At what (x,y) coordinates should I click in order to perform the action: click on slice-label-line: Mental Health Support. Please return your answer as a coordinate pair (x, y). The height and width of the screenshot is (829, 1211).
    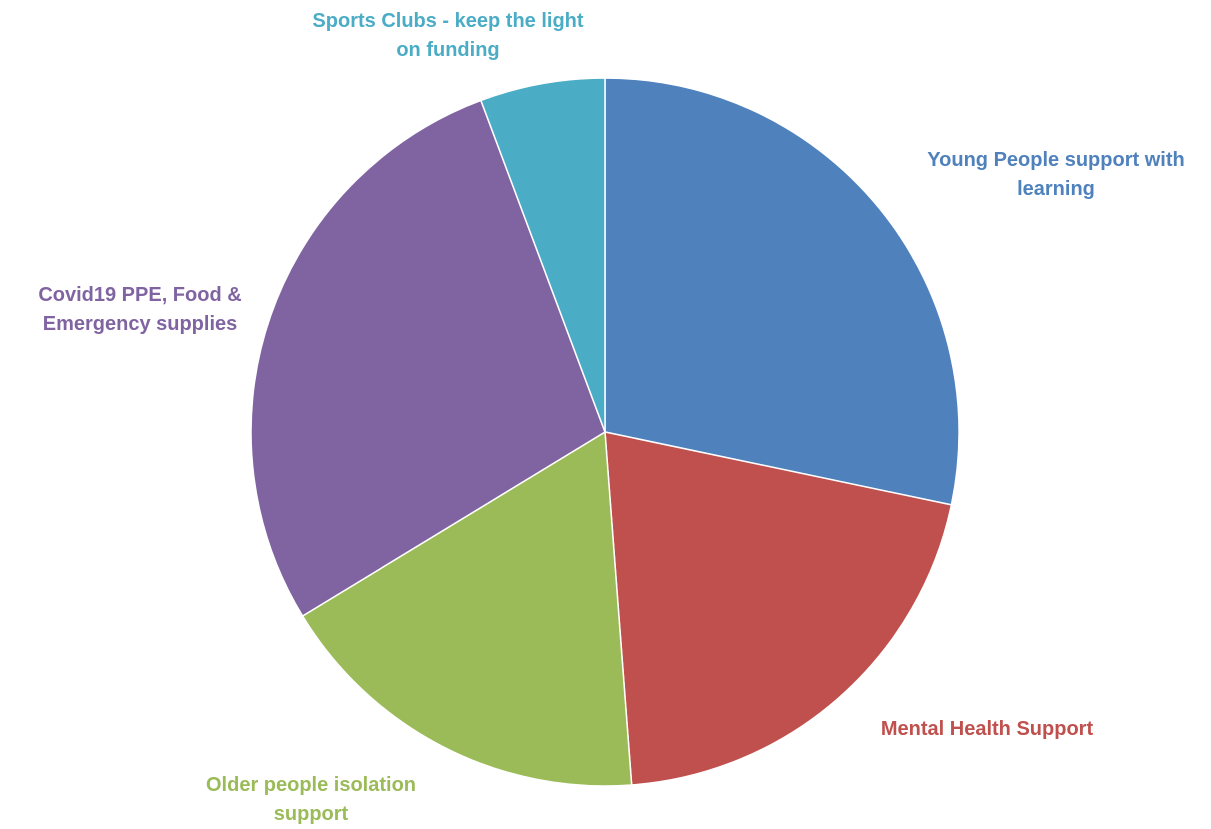
    Looking at the image, I should click on (987, 729).